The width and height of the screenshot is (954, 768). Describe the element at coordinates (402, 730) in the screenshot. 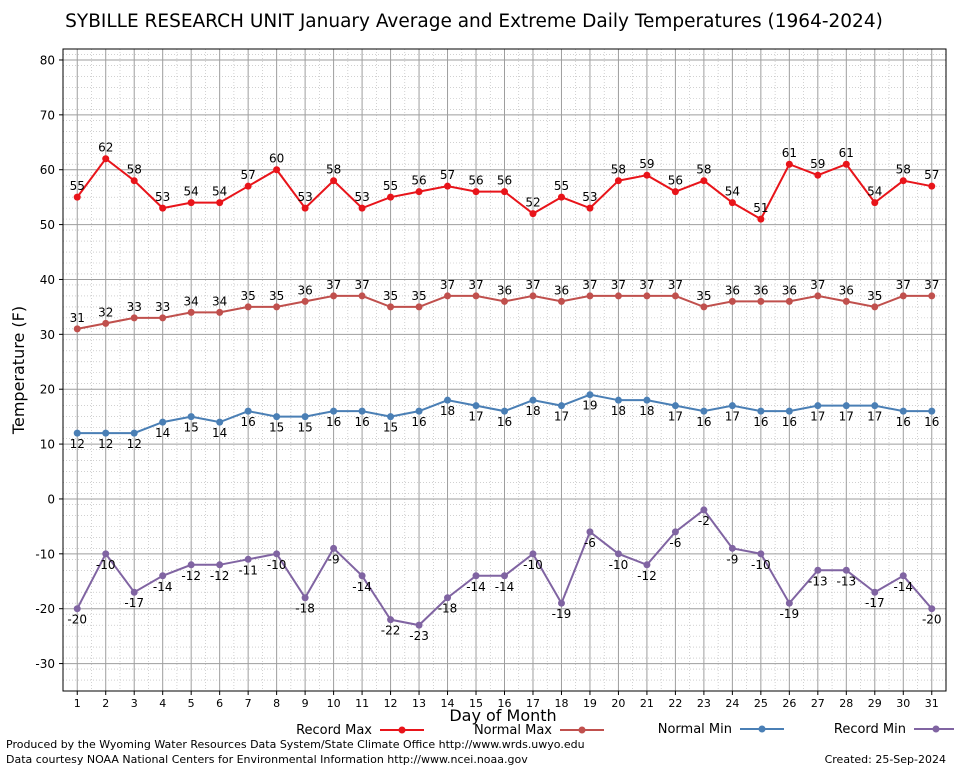

I see `legend-swatch-marker` at that location.